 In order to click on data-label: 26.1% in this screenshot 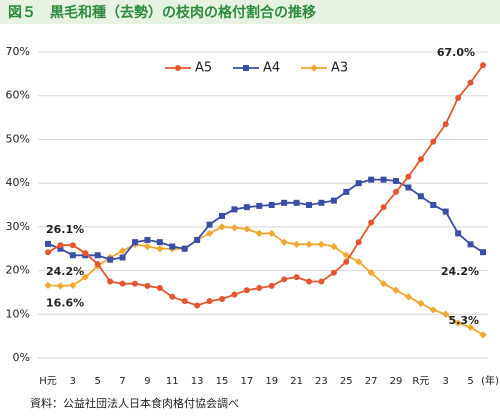, I will do `click(65, 229)`.